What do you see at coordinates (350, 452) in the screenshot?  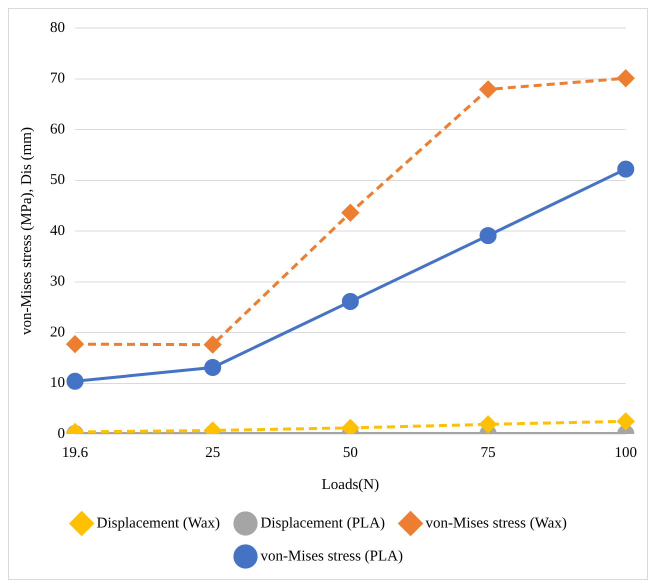 I see `x-tick-label: 50` at bounding box center [350, 452].